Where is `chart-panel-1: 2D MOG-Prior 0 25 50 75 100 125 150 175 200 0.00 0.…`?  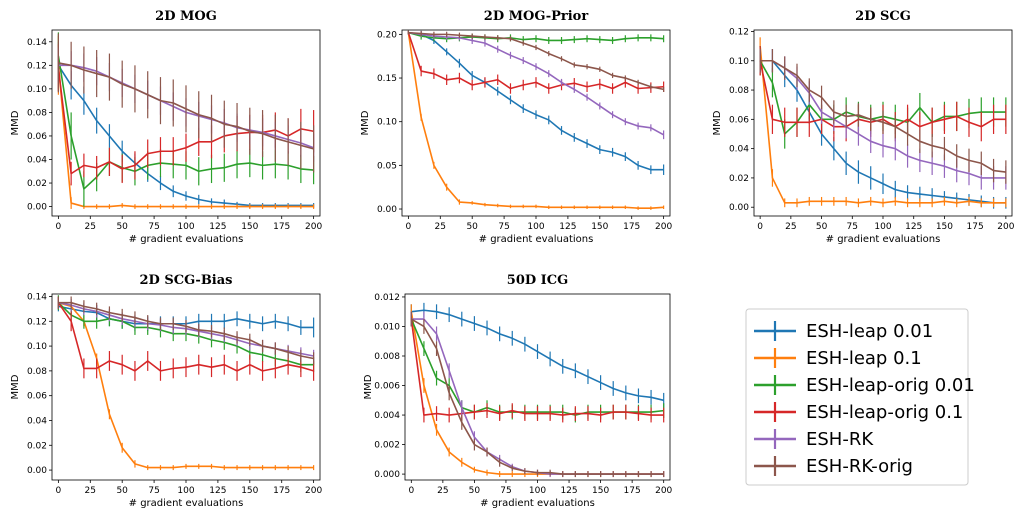 chart-panel-1: 2D MOG-Prior 0 25 50 75 100 125 150 175 200 0.00 0.… is located at coordinates (516, 127).